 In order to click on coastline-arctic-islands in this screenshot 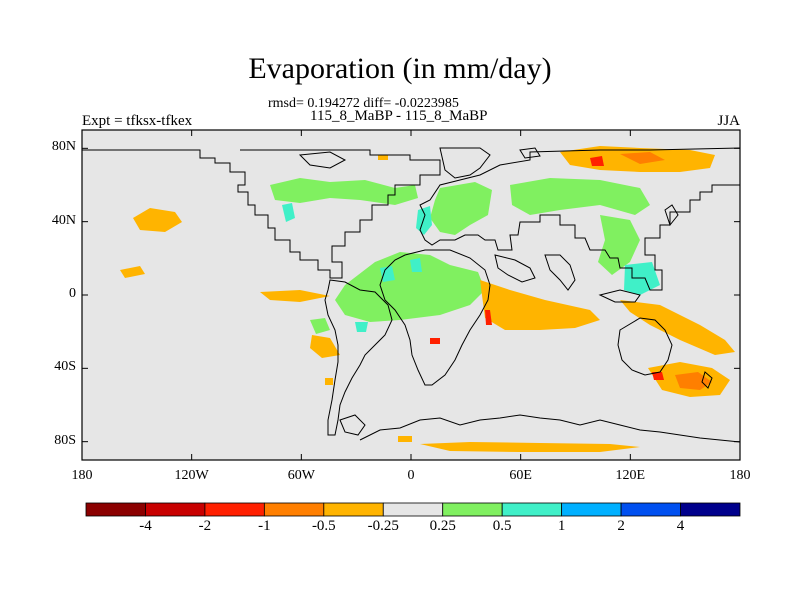, I will do `click(322, 160)`.